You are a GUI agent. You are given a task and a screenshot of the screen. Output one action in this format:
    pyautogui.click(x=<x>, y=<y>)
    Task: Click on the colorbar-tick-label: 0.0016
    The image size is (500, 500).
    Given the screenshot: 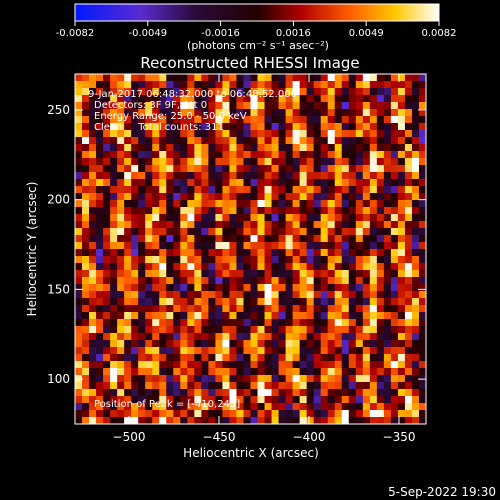 What is the action you would take?
    pyautogui.click(x=293, y=33)
    